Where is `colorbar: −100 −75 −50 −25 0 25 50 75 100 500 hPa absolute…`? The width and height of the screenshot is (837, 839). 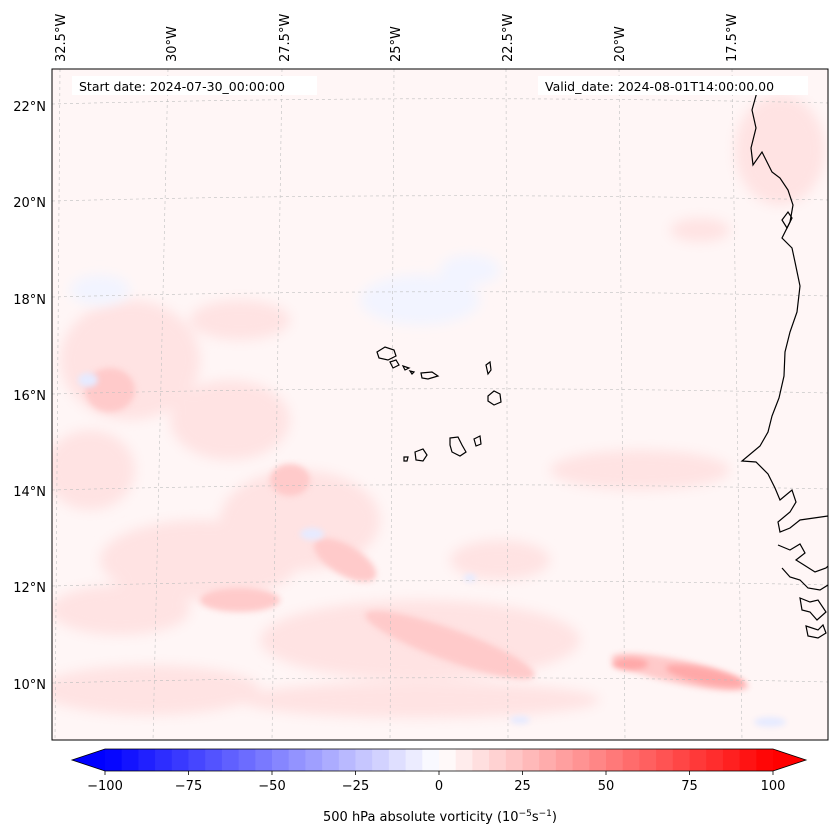 colorbar: −100 −75 −50 −25 0 25 50 75 100 500 hPa absolute… is located at coordinates (439, 786).